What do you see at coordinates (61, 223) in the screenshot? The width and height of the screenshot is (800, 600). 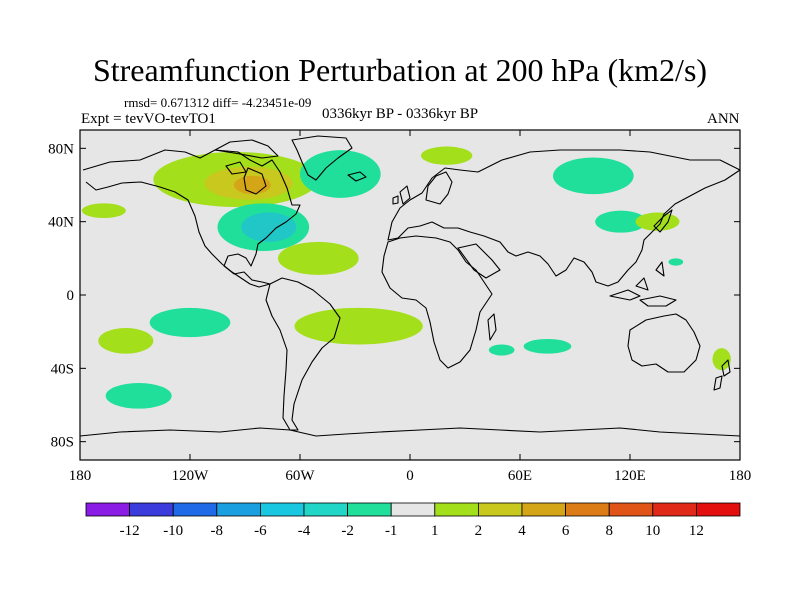 I see `y-tick-label: 40N` at bounding box center [61, 223].